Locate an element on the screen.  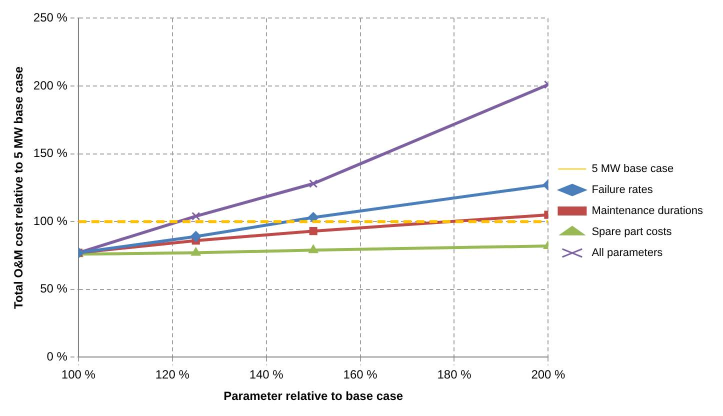
legend-label: All parameters is located at coordinates (628, 253).